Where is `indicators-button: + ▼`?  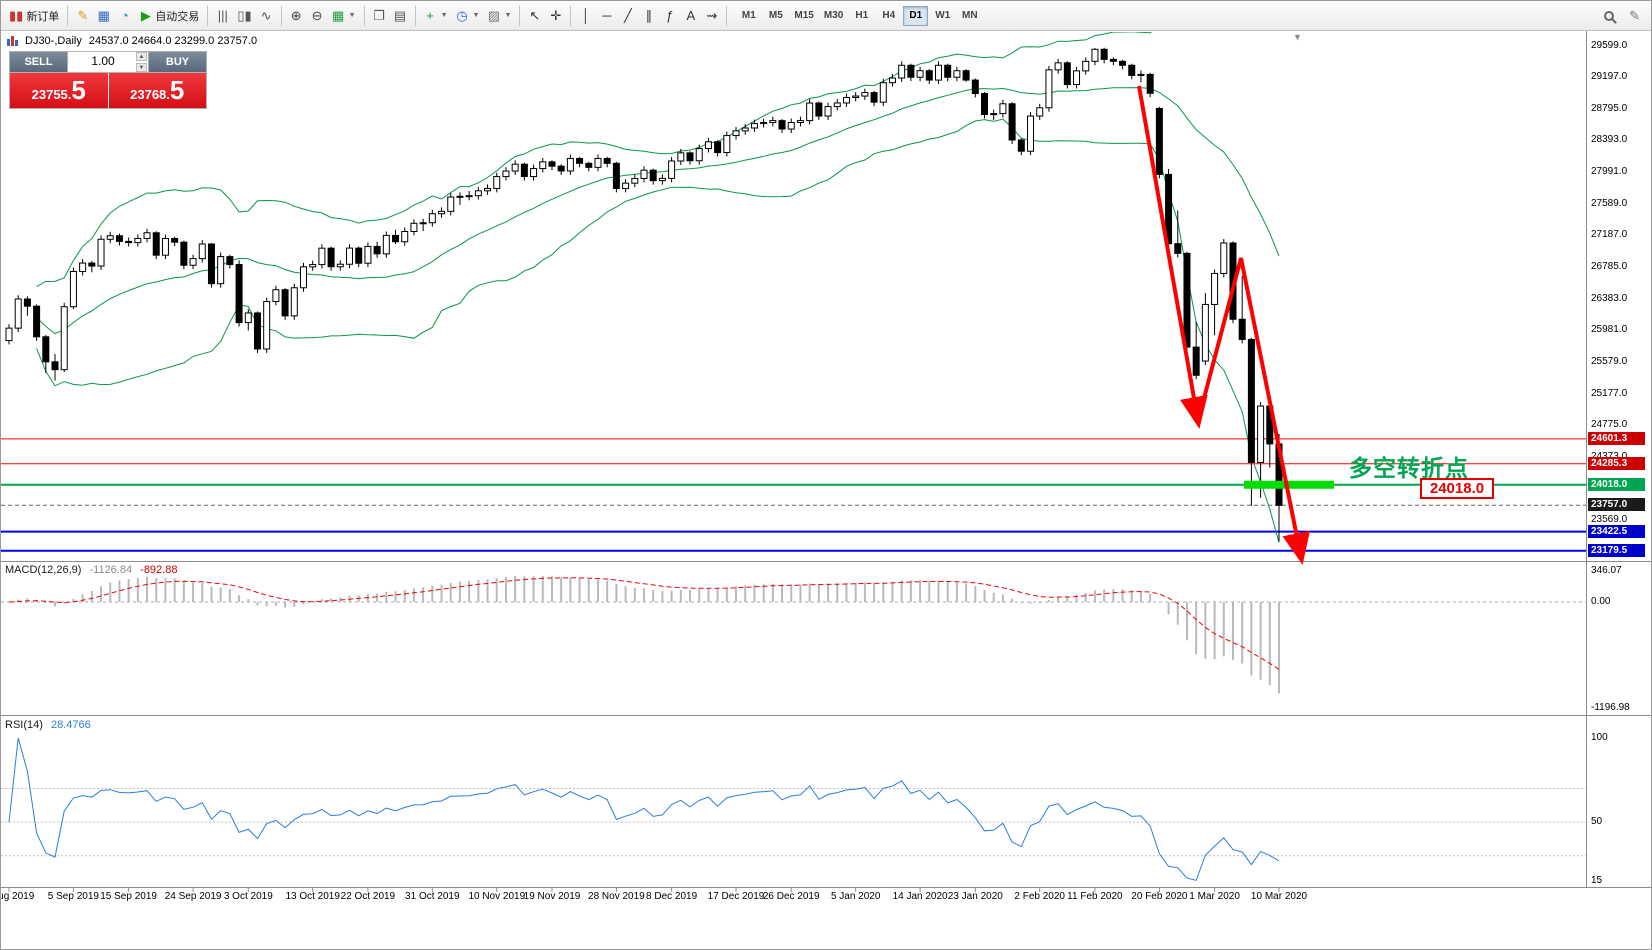 indicators-button: + ▼ is located at coordinates (436, 16).